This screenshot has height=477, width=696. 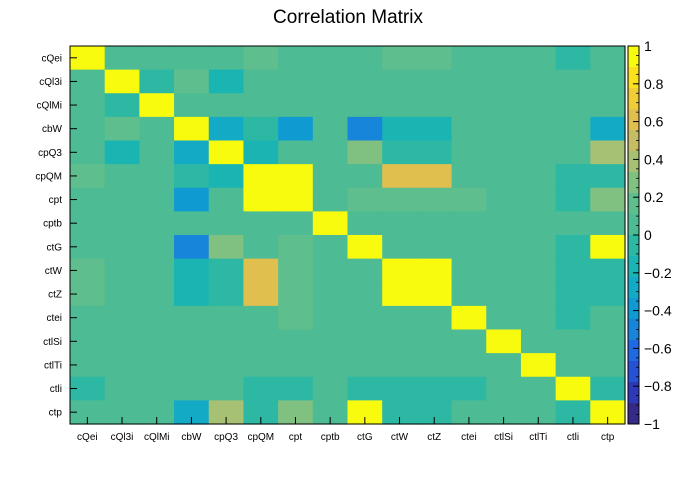 What do you see at coordinates (573, 105) in the screenshot?
I see `heatmap-cell-cQlMi-ctli` at bounding box center [573, 105].